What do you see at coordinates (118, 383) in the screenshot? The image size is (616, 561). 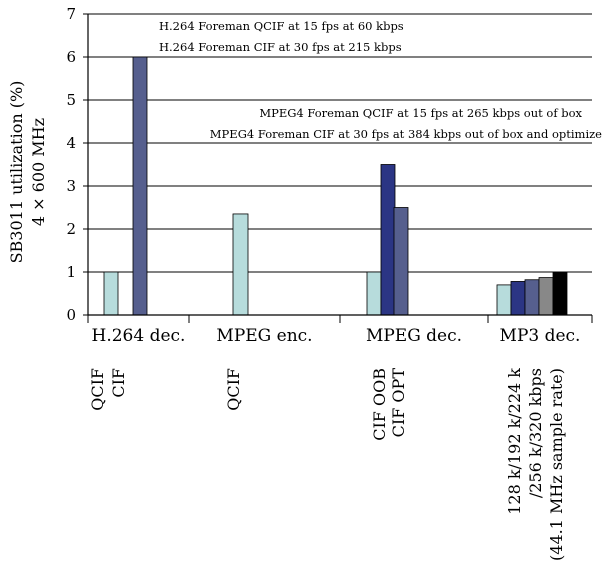 I see `sub-label: CIF` at bounding box center [118, 383].